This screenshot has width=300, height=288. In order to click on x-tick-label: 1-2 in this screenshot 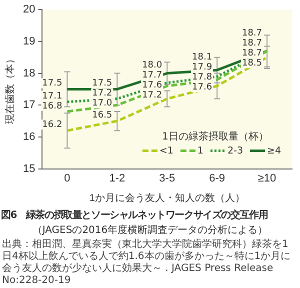, I will do `click(117, 178)`.